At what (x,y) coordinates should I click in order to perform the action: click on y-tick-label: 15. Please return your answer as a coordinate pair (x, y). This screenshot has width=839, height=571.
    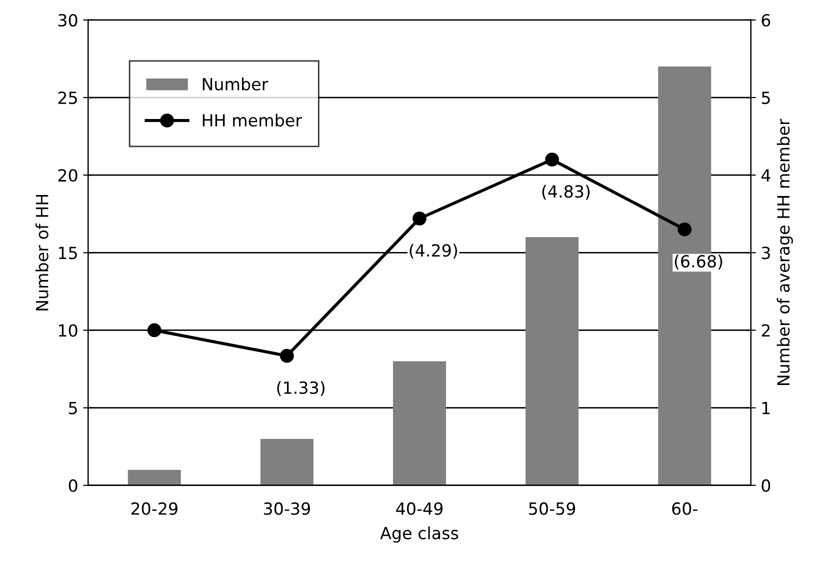
    Looking at the image, I should click on (67, 253).